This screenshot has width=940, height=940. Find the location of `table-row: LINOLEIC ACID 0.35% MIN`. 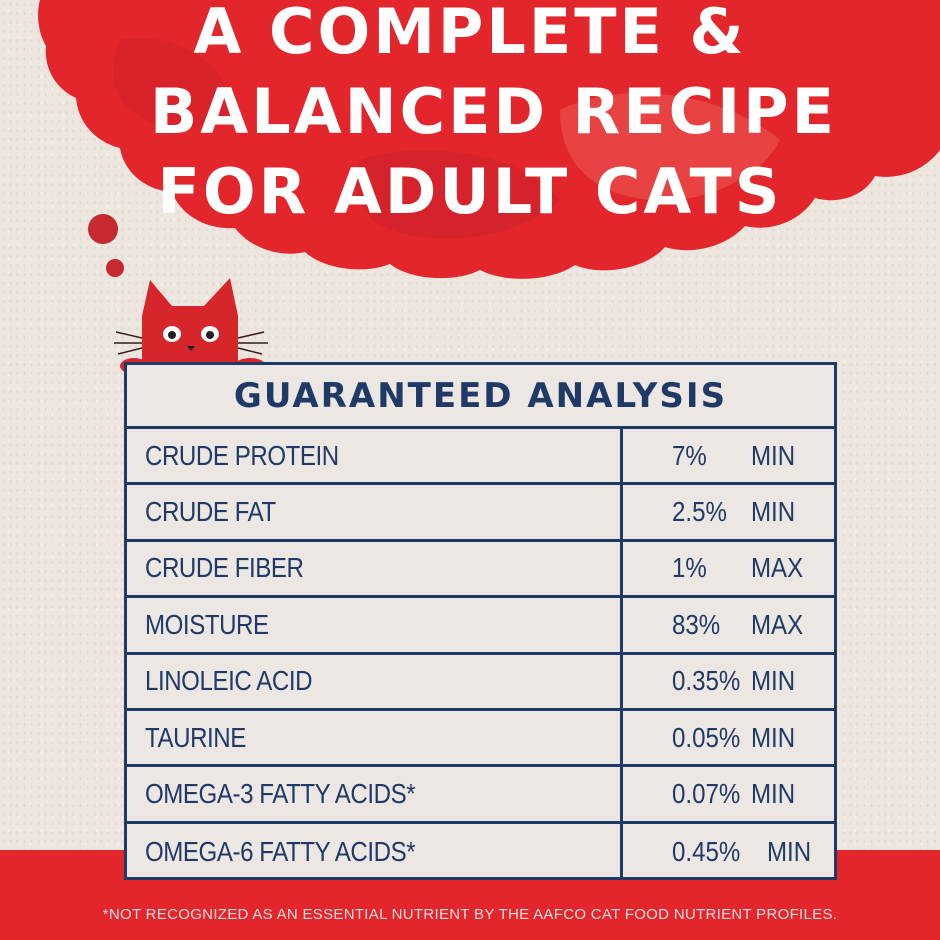

table-row: LINOLEIC ACID 0.35% MIN is located at coordinates (480, 682).